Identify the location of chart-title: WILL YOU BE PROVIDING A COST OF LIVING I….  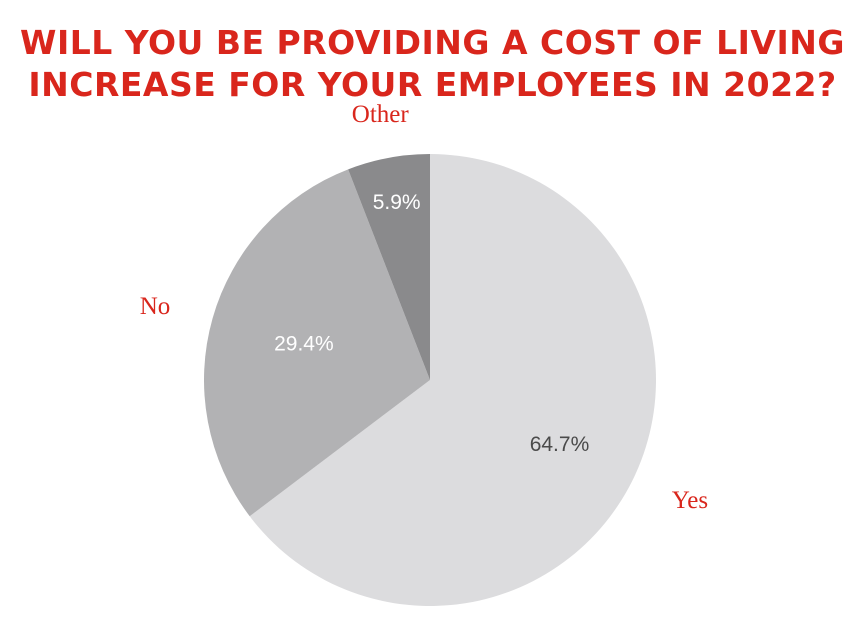
(432, 64).